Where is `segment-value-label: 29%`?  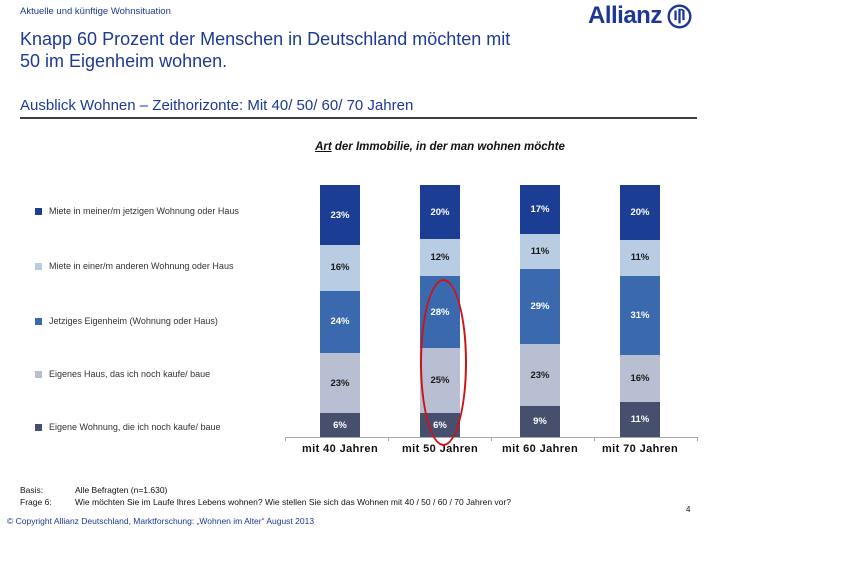 segment-value-label: 29% is located at coordinates (540, 307).